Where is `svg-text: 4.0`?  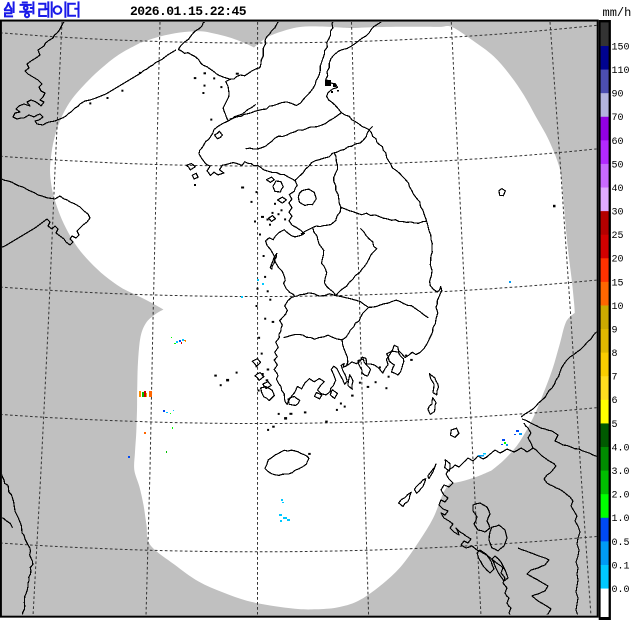
svg-text: 4.0 is located at coordinates (621, 448).